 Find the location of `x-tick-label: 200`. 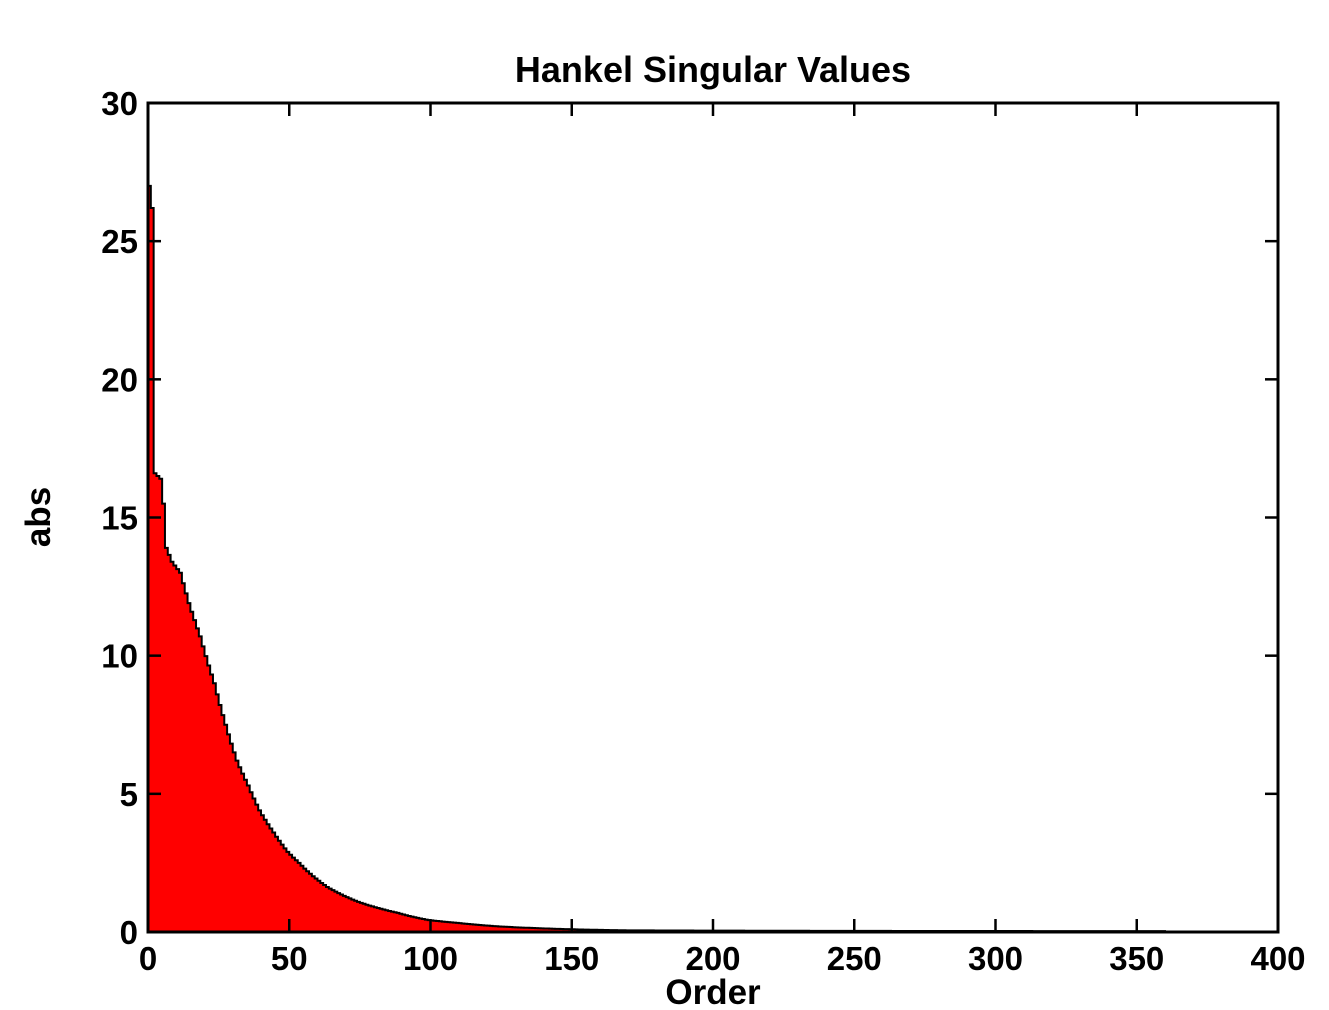

x-tick-label: 200 is located at coordinates (712, 958).